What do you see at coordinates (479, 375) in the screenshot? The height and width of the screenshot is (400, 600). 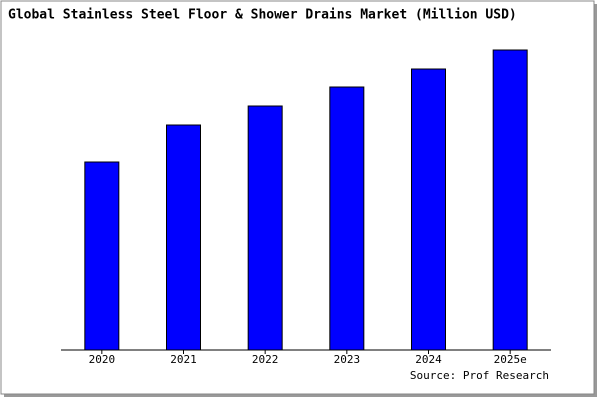 I see `source-note: Source: Prof Research` at bounding box center [479, 375].